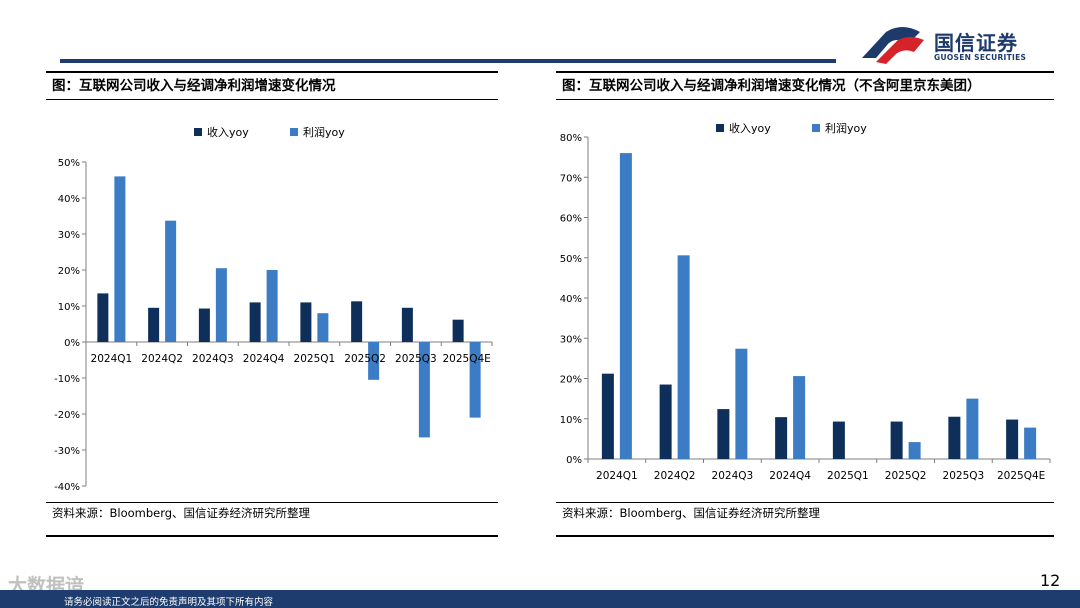 This screenshot has height=608, width=1080. Describe the element at coordinates (272, 72) in the screenshot. I see `left-title-top-rule` at that location.